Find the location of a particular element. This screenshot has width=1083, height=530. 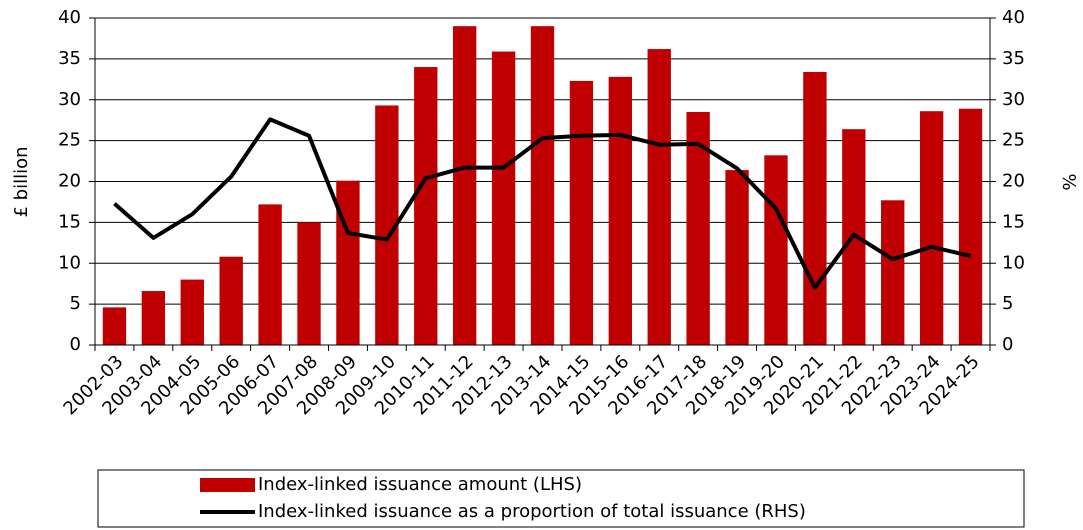

y-tick-label: 0 is located at coordinates (75, 344).